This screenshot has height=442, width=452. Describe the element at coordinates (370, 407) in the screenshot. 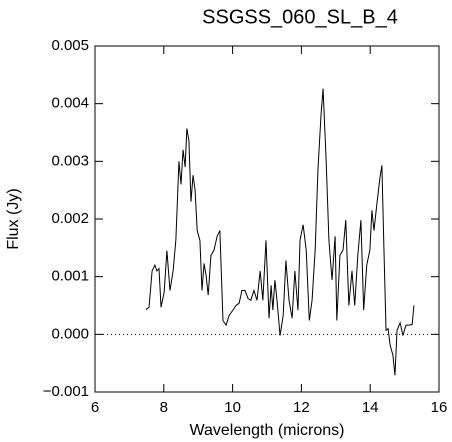

I see `x-tick-label: 14` at that location.